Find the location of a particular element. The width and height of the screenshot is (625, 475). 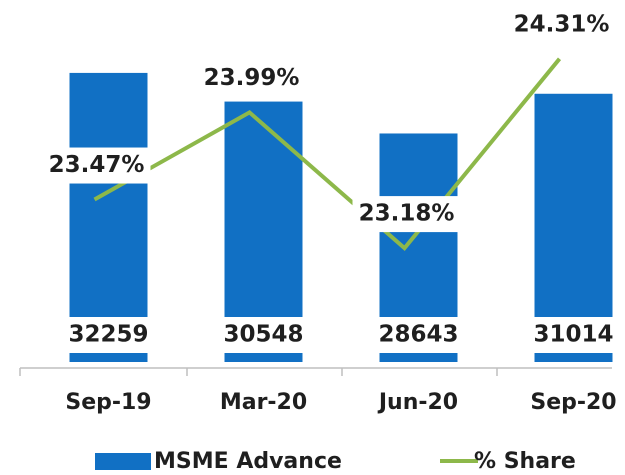

x-tick-label: Jun-20 is located at coordinates (417, 402).